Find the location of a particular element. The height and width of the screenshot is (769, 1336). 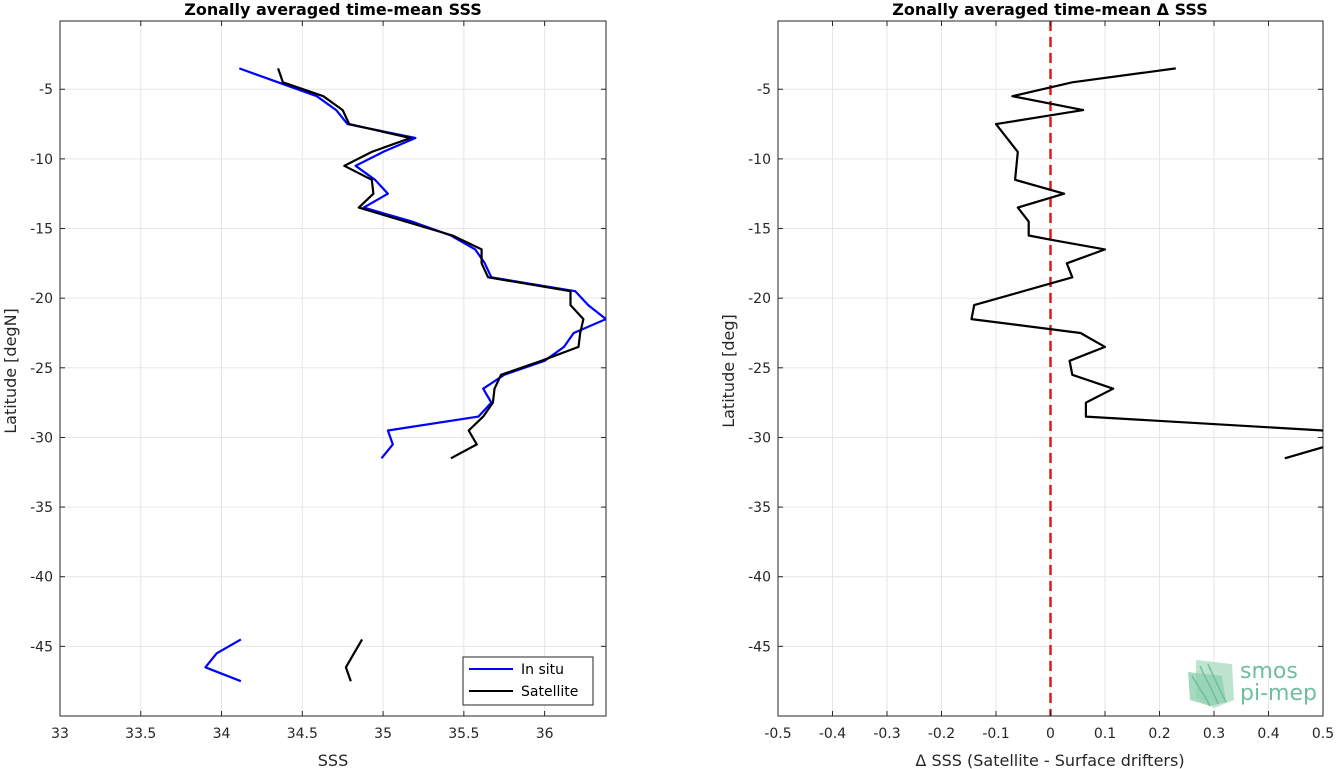

left-y-tick-label: -5 is located at coordinates (46, 90).